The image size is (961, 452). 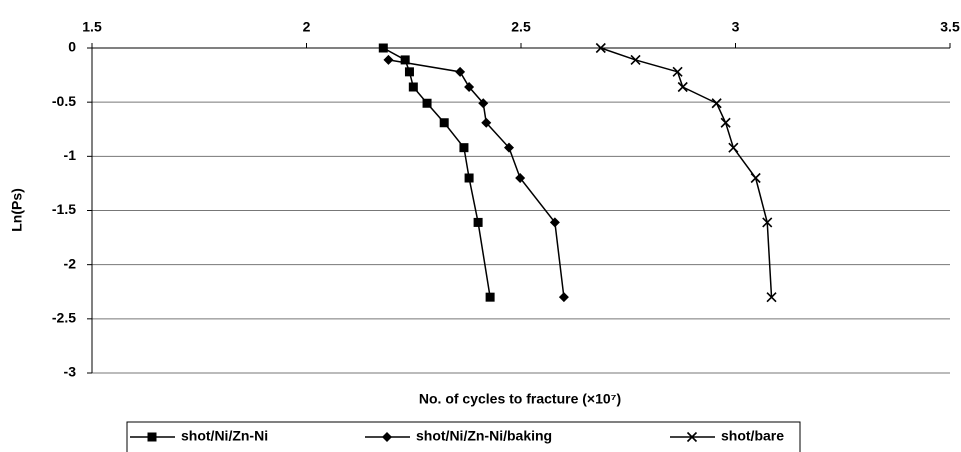 I want to click on x-tick-label: 3, so click(x=736, y=27).